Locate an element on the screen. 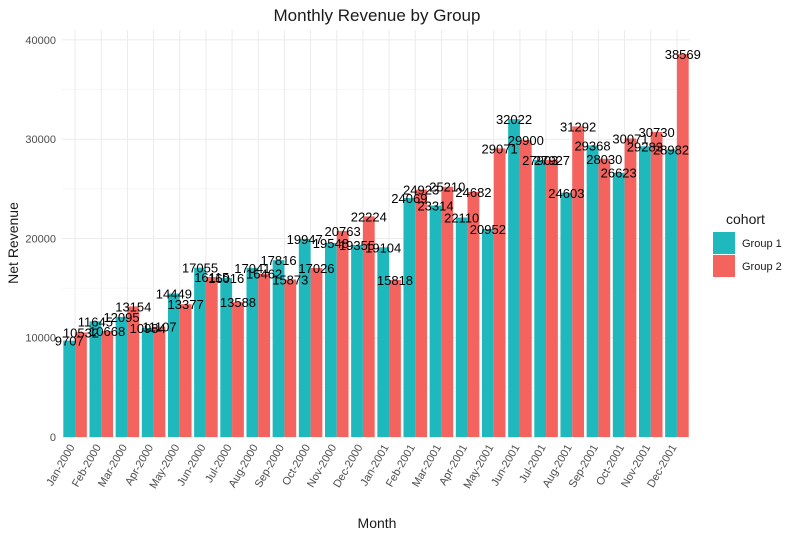 Image resolution: width=800 pixels, height=538 pixels. bar-group-1-mar-2001 is located at coordinates (435, 321).